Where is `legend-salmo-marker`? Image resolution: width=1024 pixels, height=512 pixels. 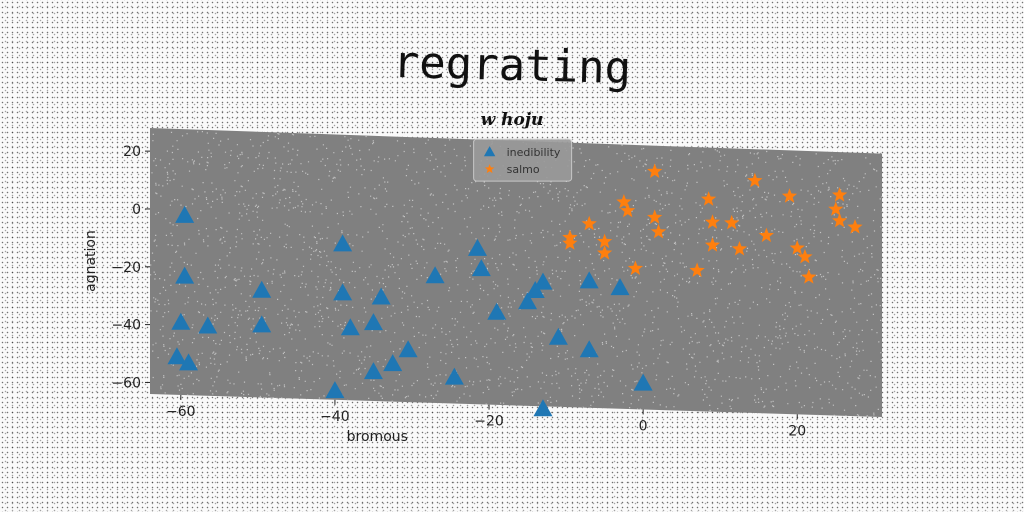 legend-salmo-marker is located at coordinates (489, 169).